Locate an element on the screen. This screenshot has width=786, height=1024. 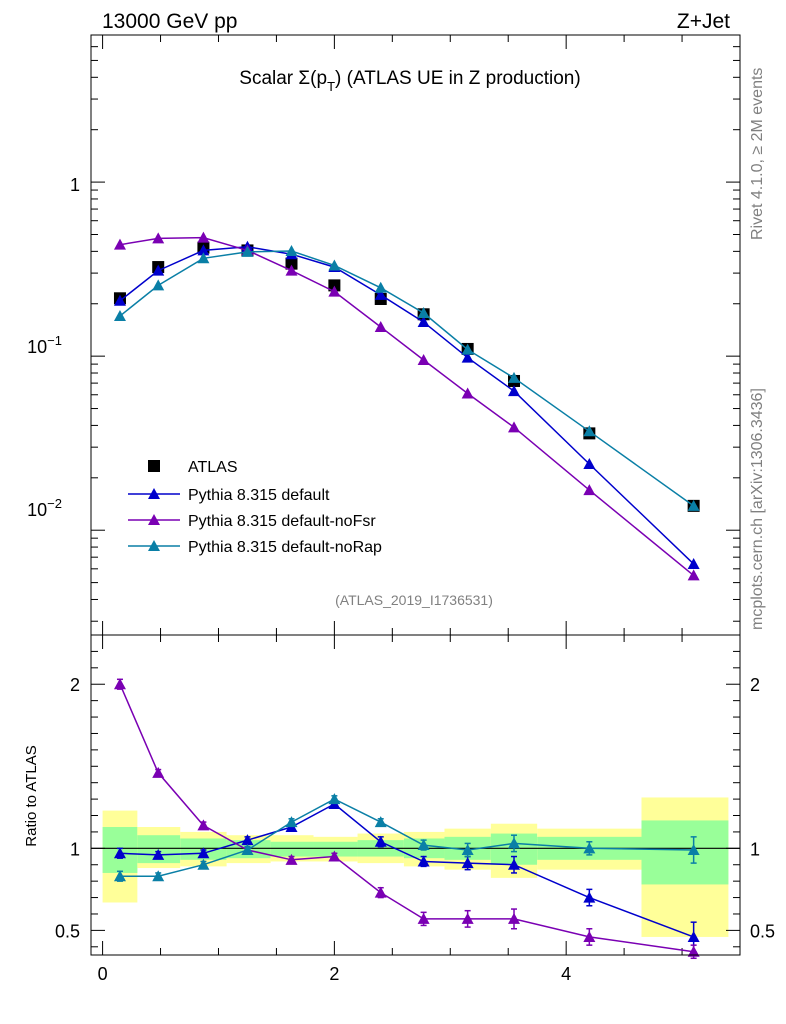
y-tick-label-1: 1 is located at coordinates (75, 185).